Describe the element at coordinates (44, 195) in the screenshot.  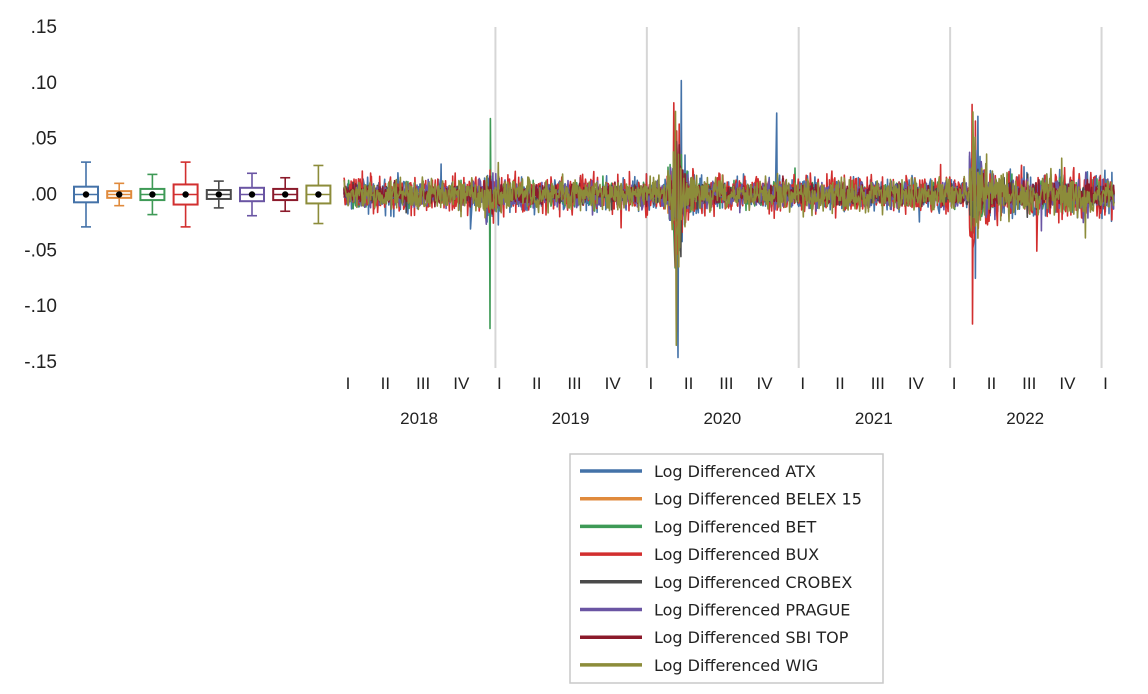
I see `y-tick-label: .00` at that location.